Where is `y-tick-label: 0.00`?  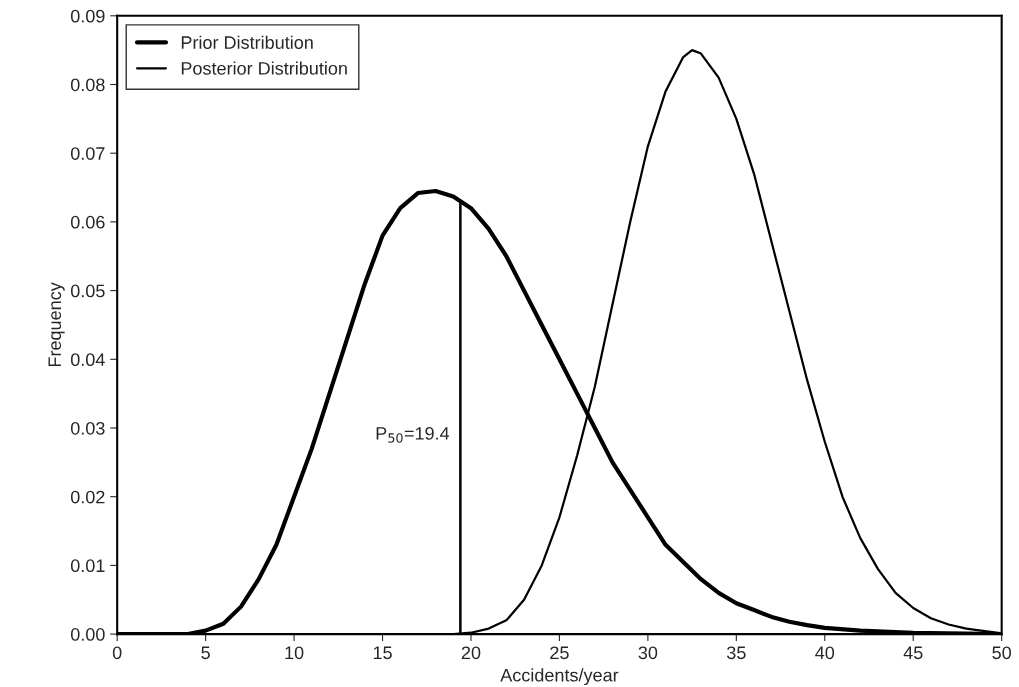
y-tick-label: 0.00 is located at coordinates (87, 634).